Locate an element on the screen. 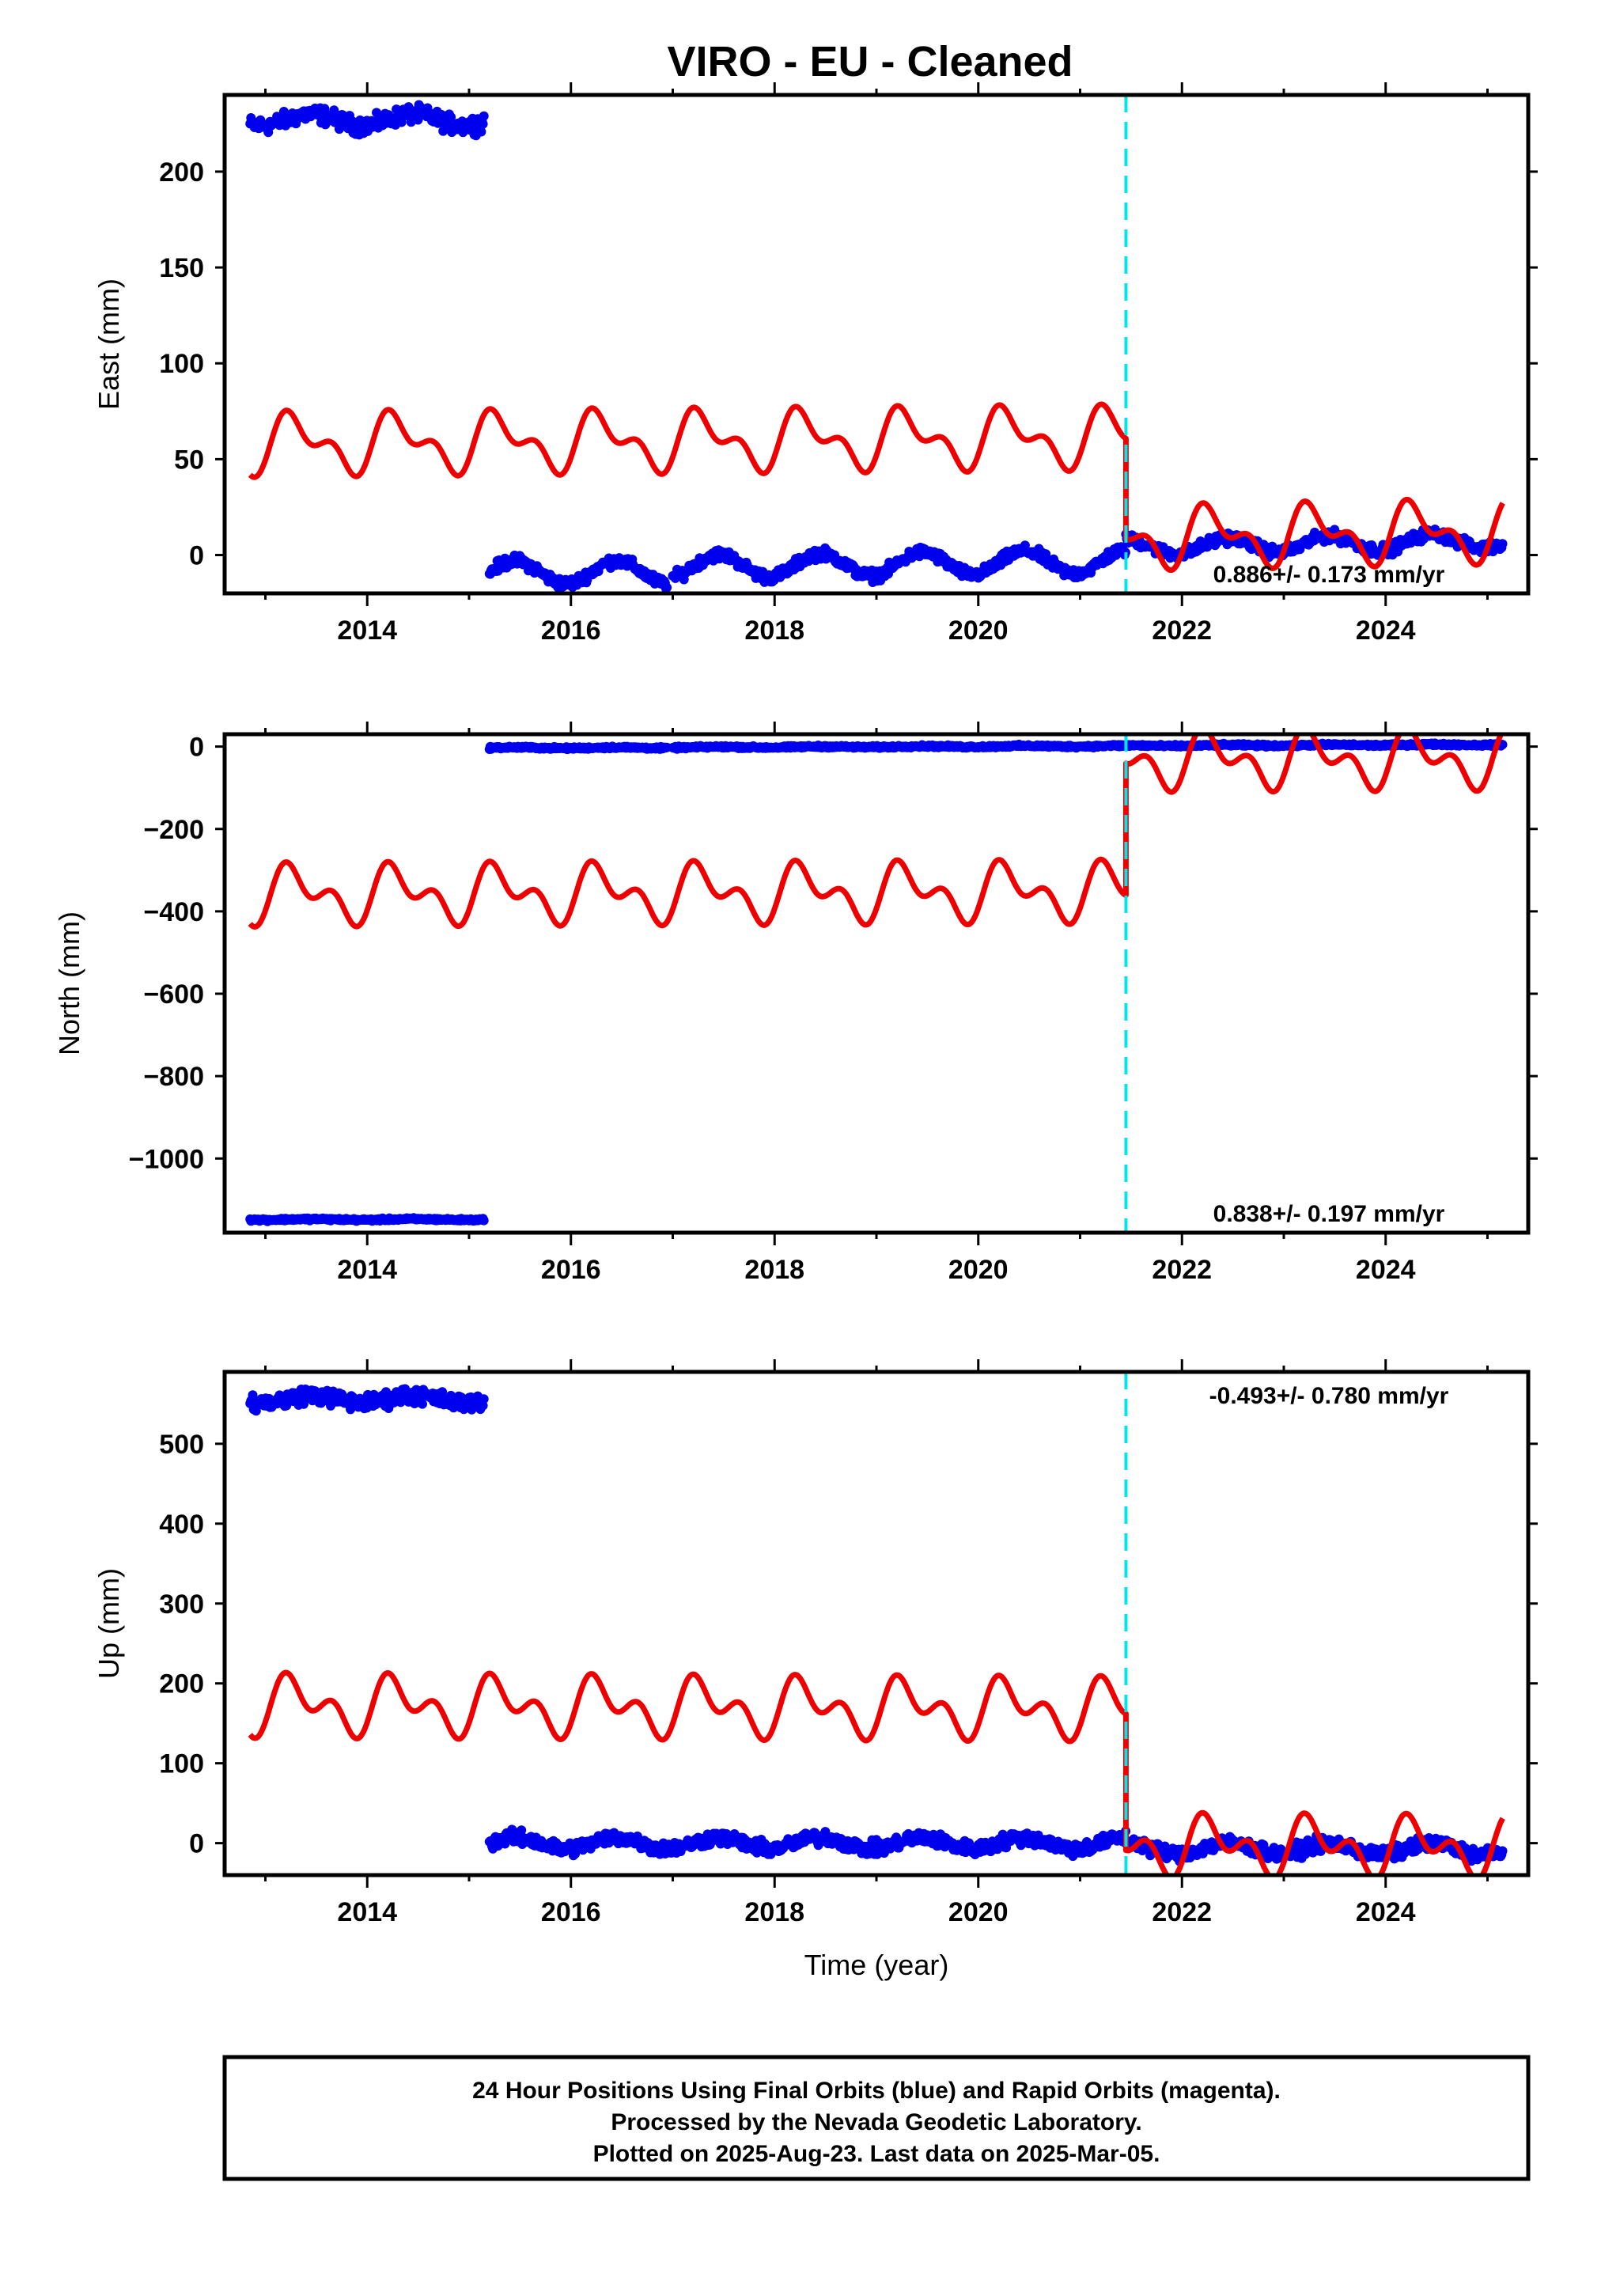 This screenshot has height=2296, width=1601. east-x-tick-label: 2018 is located at coordinates (774, 631).